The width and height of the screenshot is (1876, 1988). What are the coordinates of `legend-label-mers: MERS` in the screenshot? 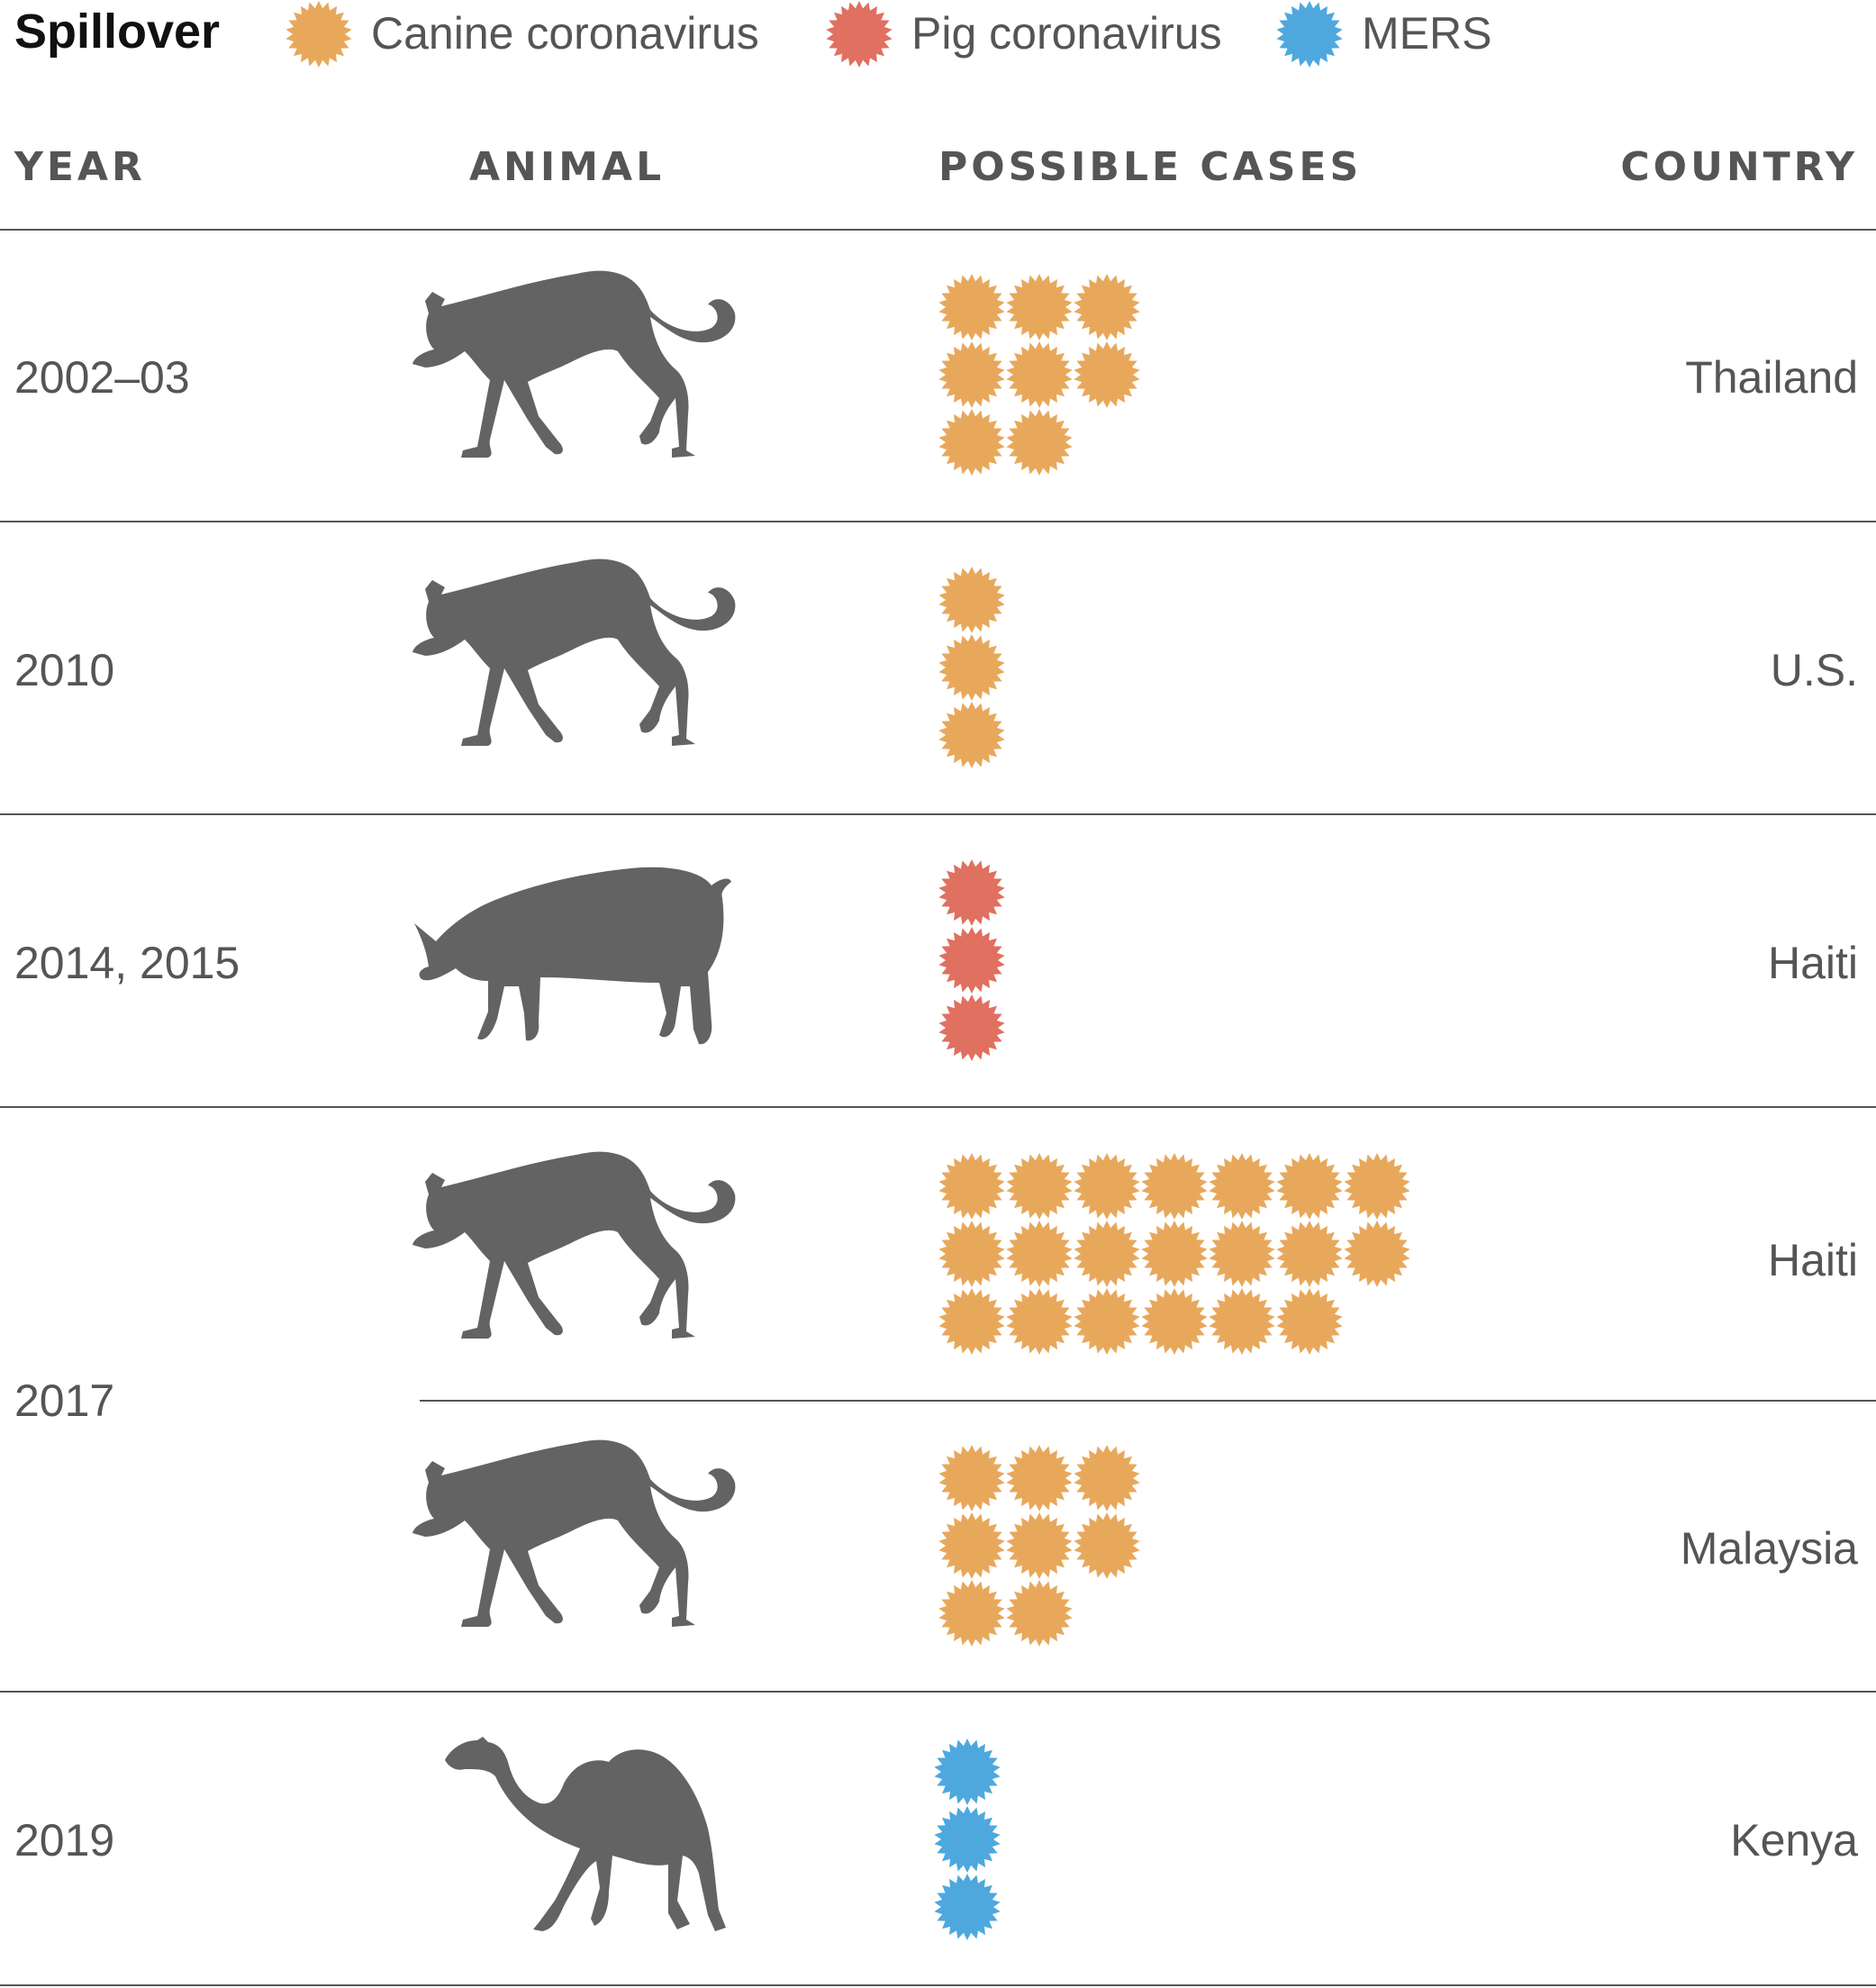 It's located at (1427, 33).